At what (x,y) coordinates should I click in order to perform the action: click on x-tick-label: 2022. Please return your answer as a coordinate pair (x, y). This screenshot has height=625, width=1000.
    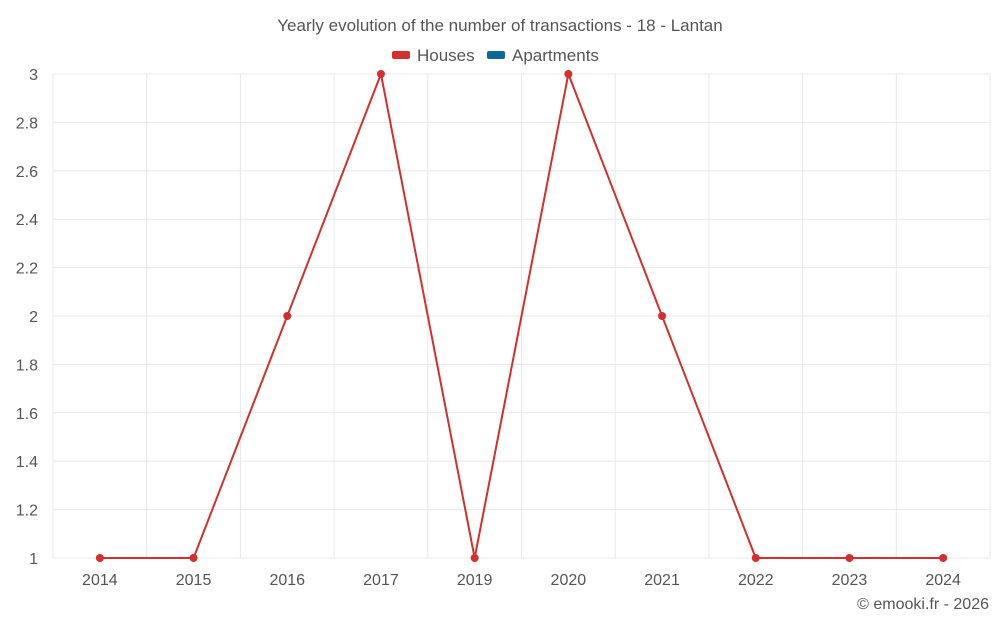
    Looking at the image, I should click on (756, 580).